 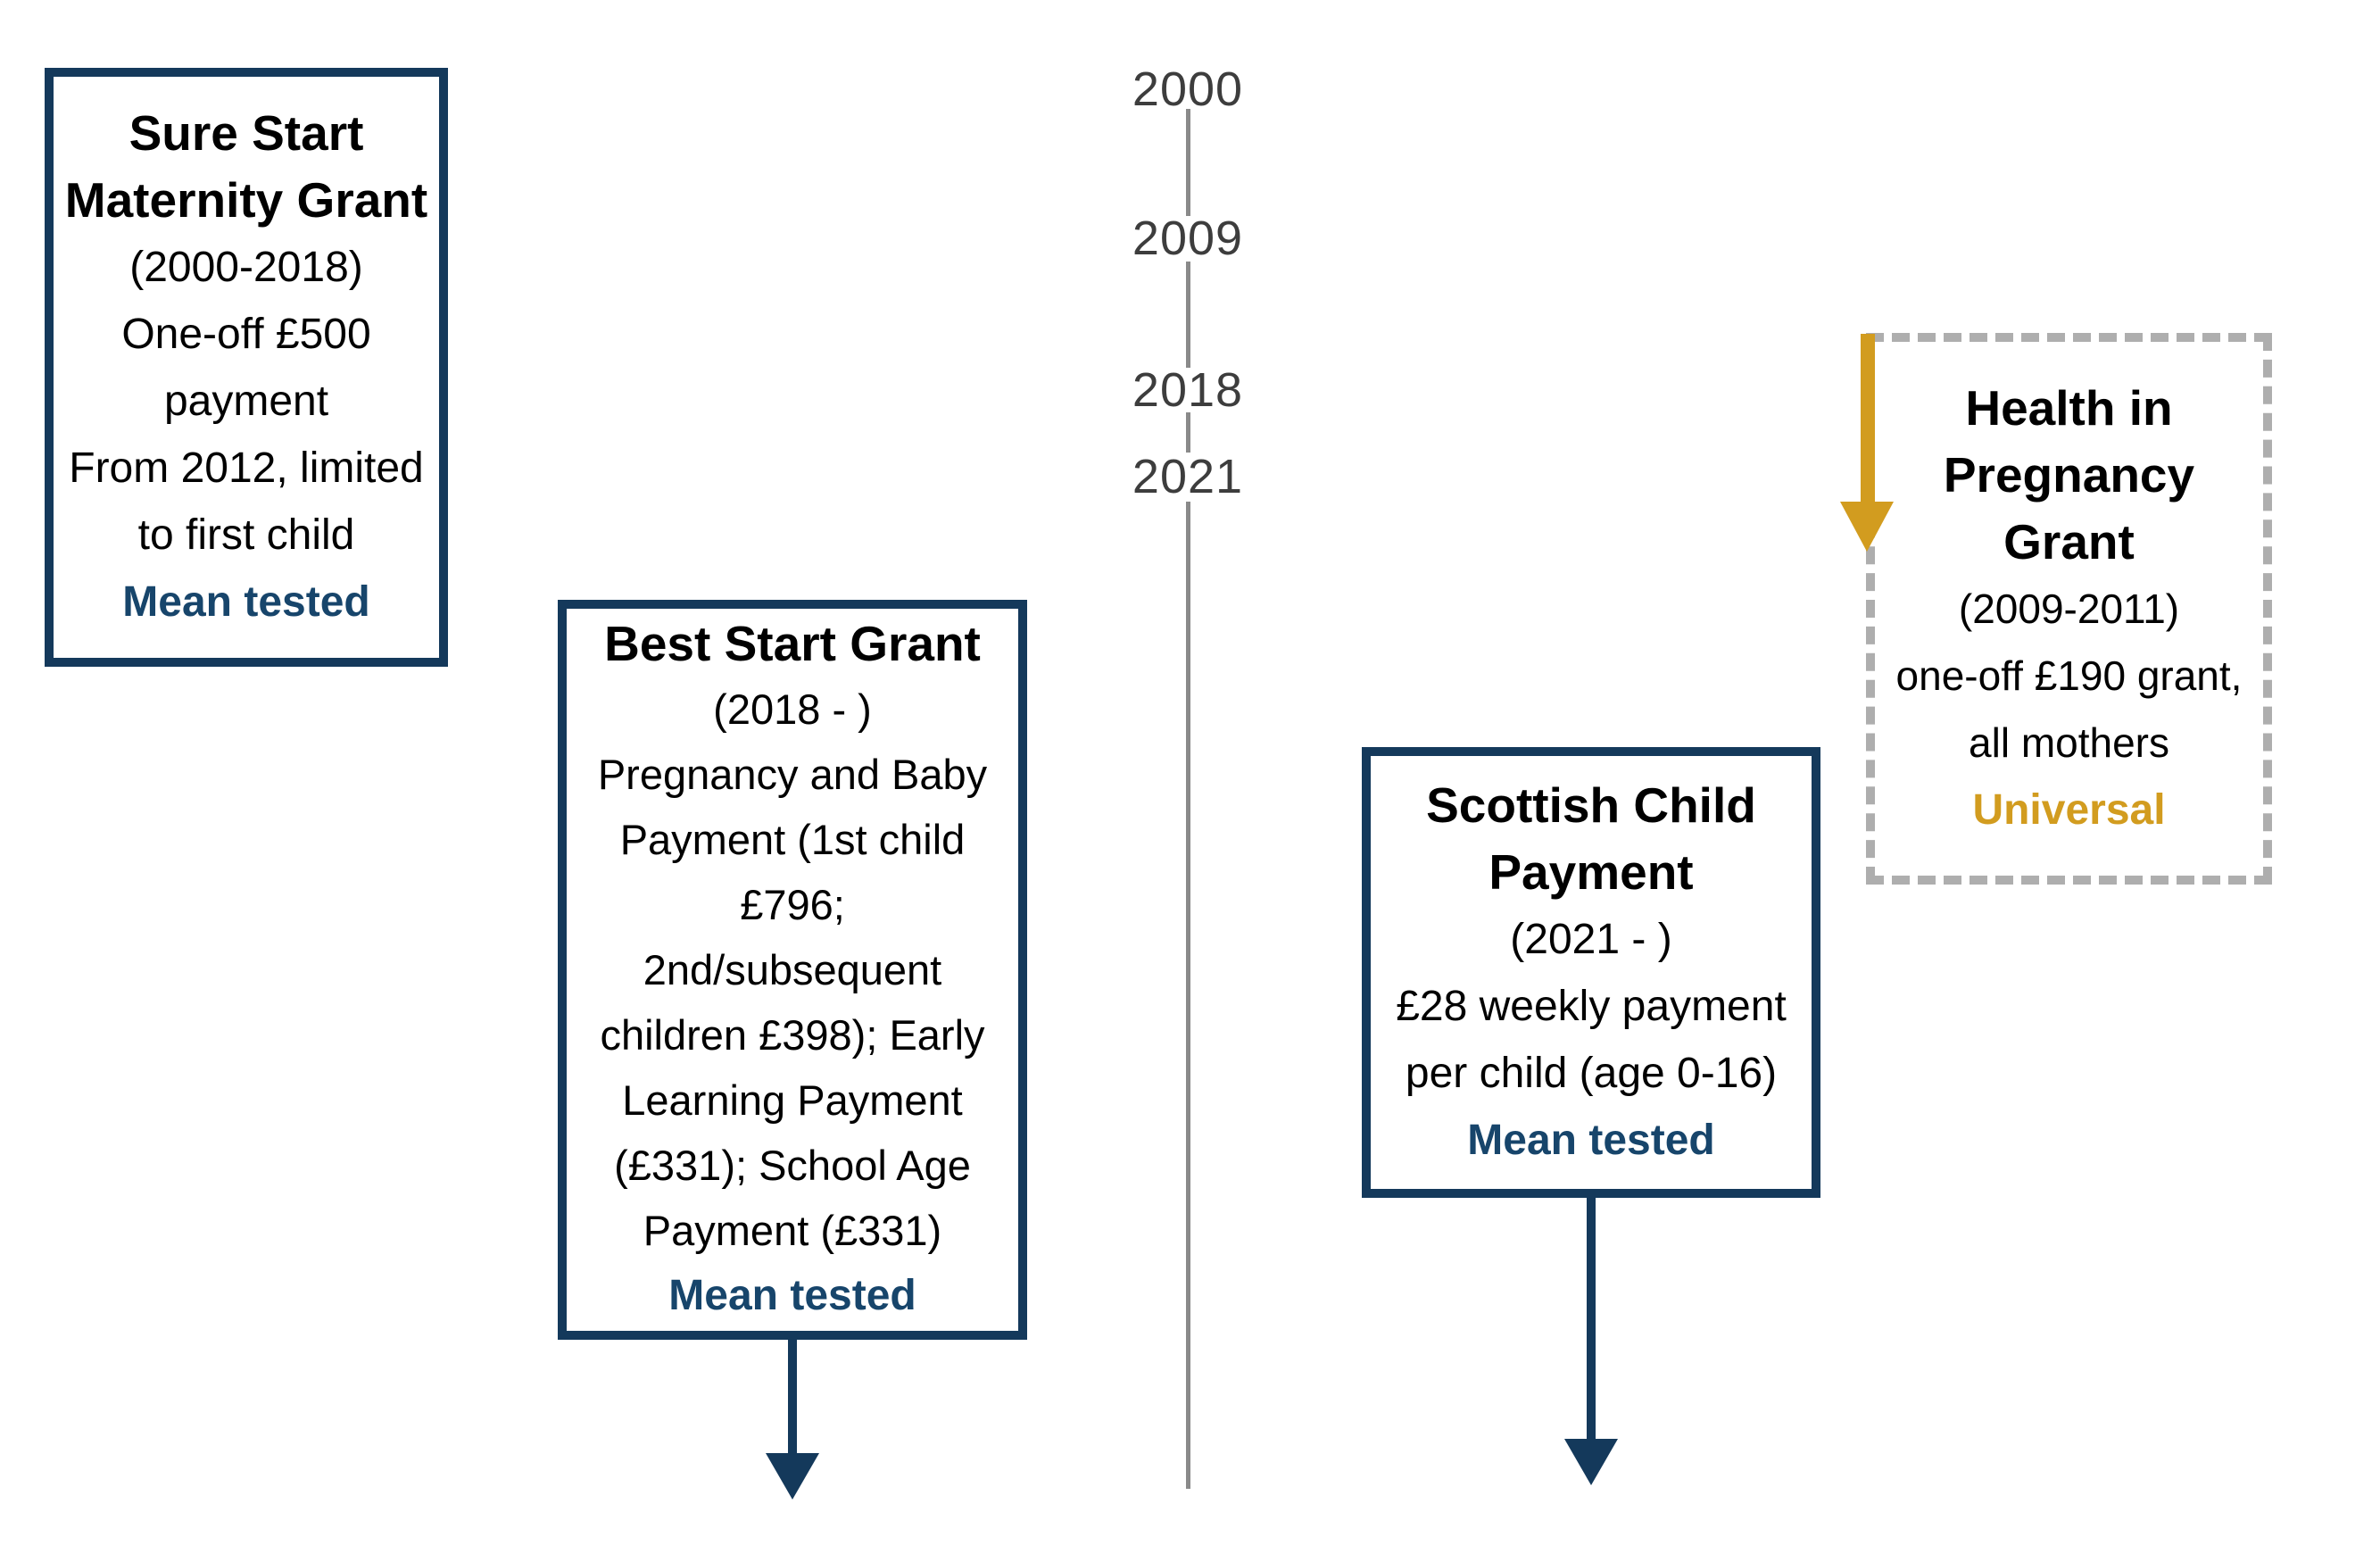 I want to click on grant-detail-line: From 2012, limited, so click(x=247, y=468).